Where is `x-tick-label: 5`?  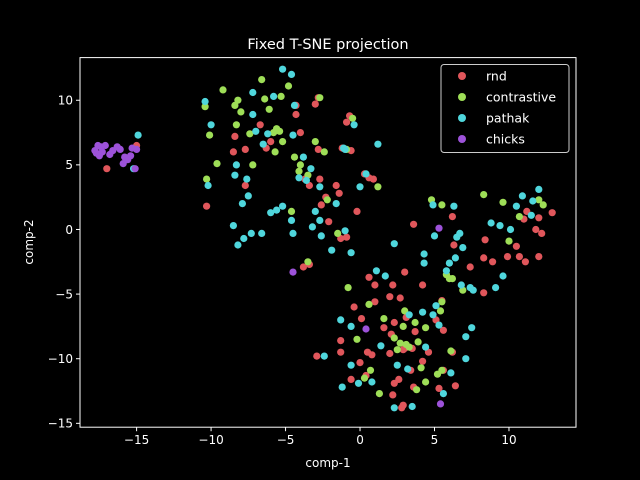 x-tick-label: 5 is located at coordinates (435, 440).